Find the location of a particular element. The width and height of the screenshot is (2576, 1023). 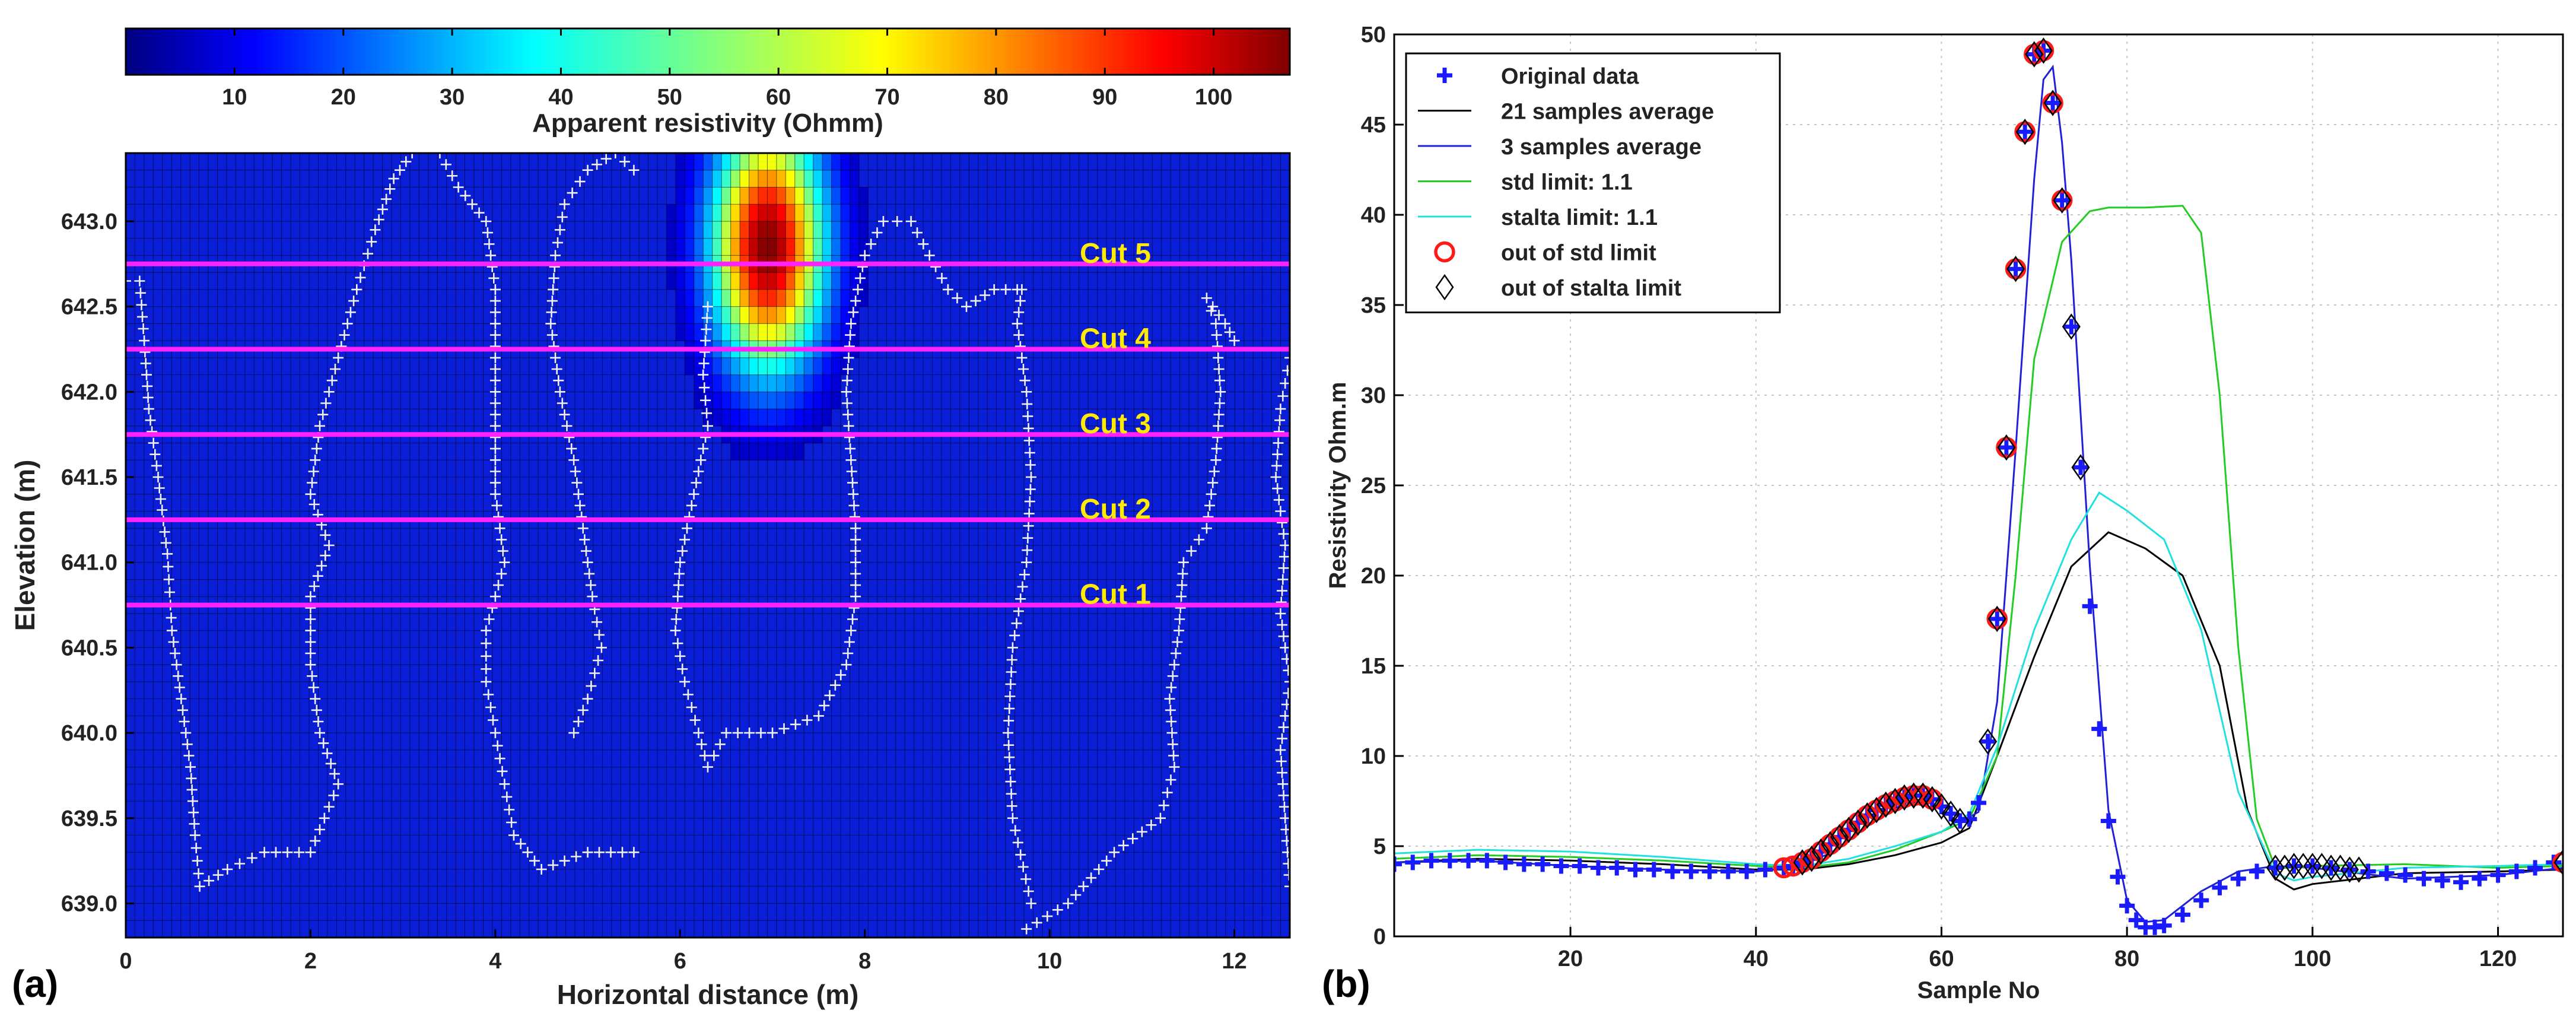

colorbar-tick-label: 90 is located at coordinates (1104, 98).